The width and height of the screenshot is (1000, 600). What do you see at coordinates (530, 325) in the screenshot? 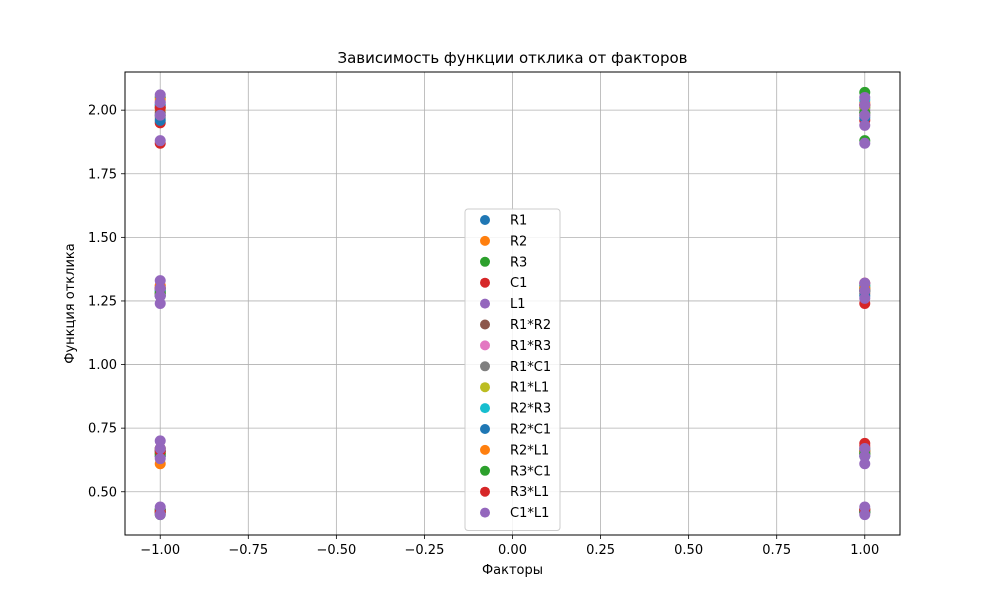
I see `legend-label-r1-r2: R1*R2` at bounding box center [530, 325].